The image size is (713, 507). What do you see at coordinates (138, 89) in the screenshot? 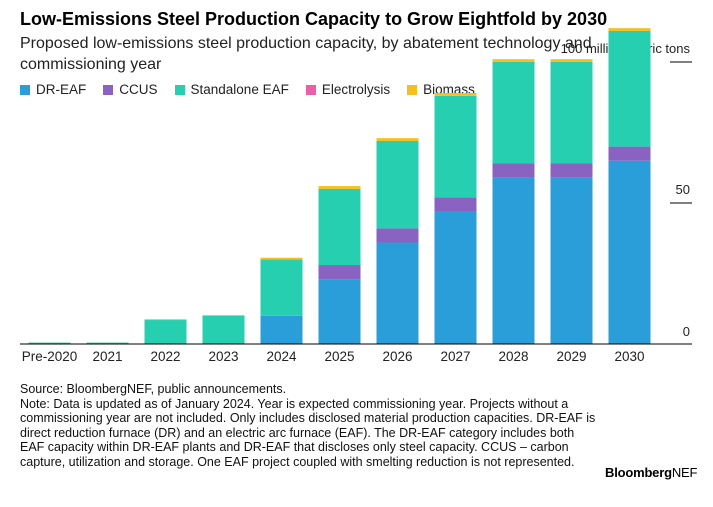
I see `legend-label: CCUS` at bounding box center [138, 89].